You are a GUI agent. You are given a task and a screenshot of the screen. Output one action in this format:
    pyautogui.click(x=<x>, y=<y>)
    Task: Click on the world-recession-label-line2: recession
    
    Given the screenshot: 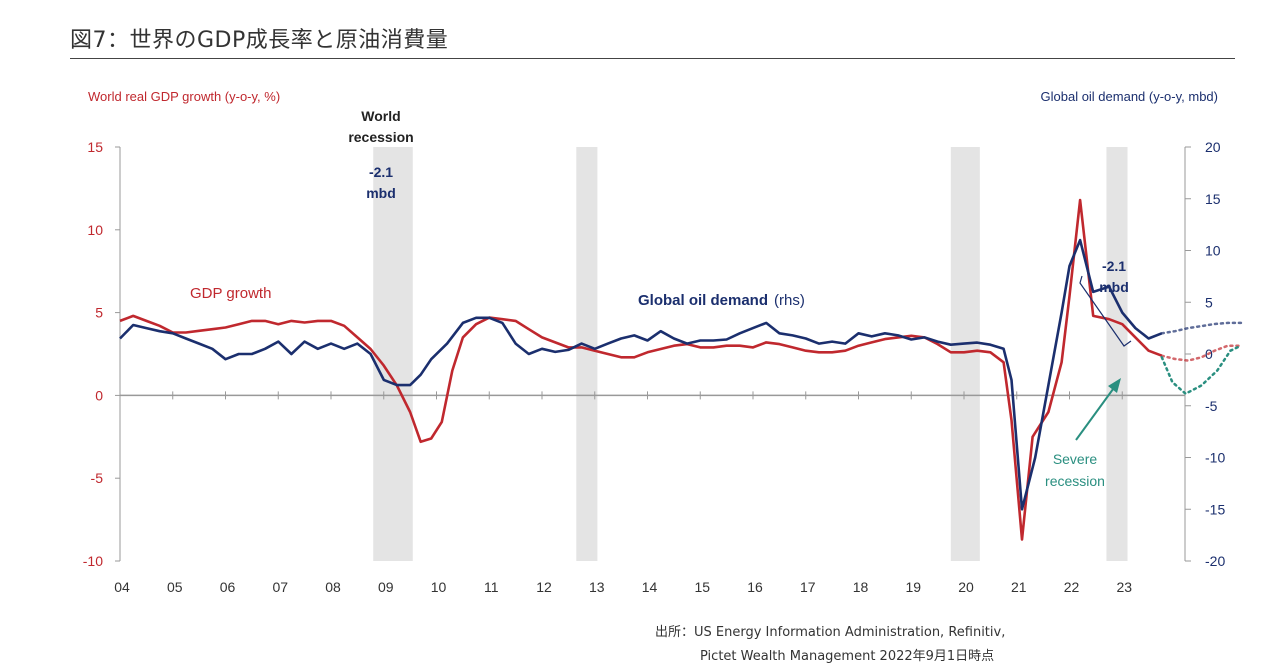 What is the action you would take?
    pyautogui.click(x=380, y=137)
    